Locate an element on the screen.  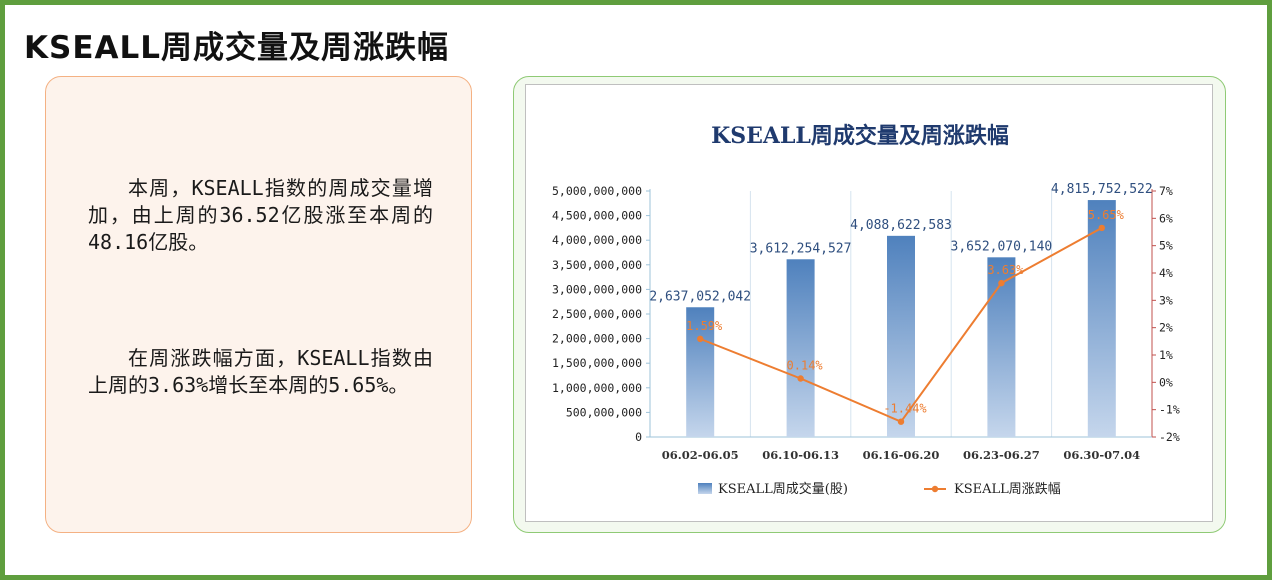
right-axis-tick-label: 3% is located at coordinates (1166, 300).